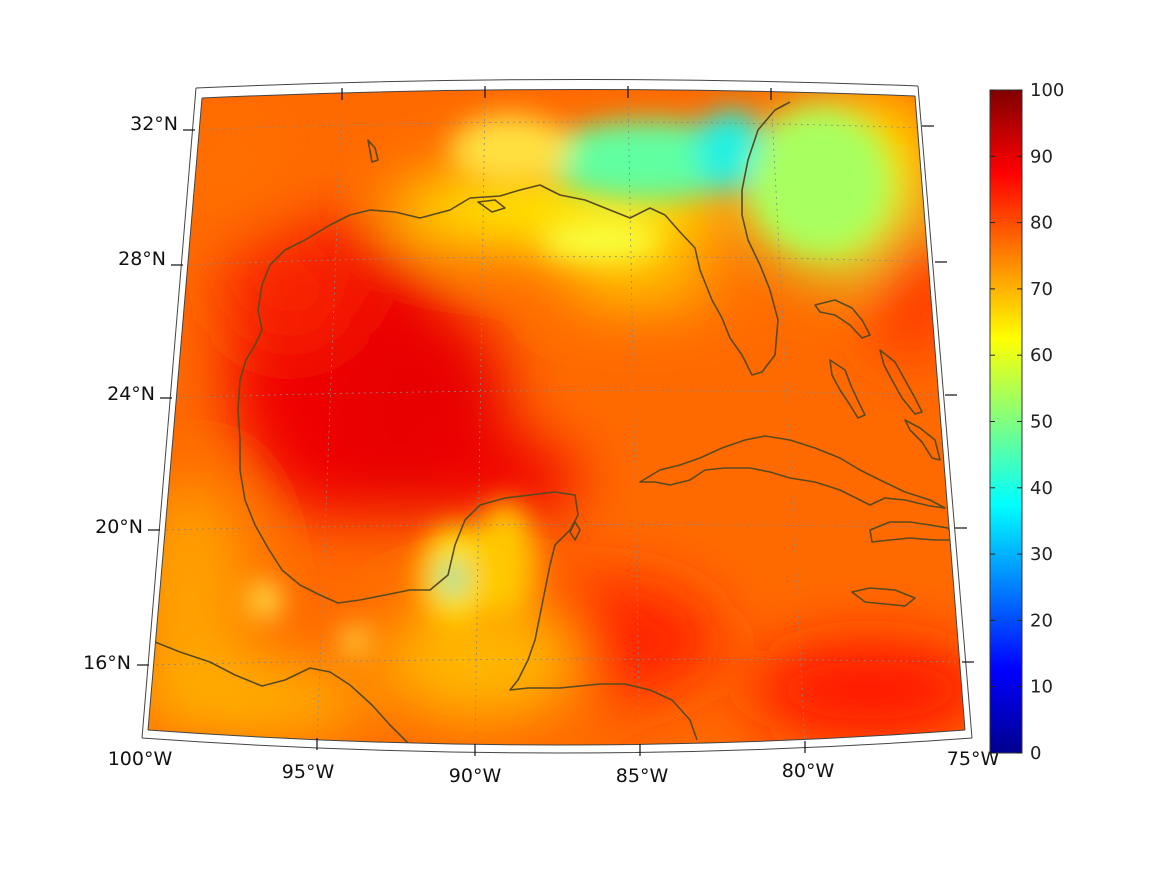  What do you see at coordinates (107, 663) in the screenshot?
I see `lat-label-16: 16°N` at bounding box center [107, 663].